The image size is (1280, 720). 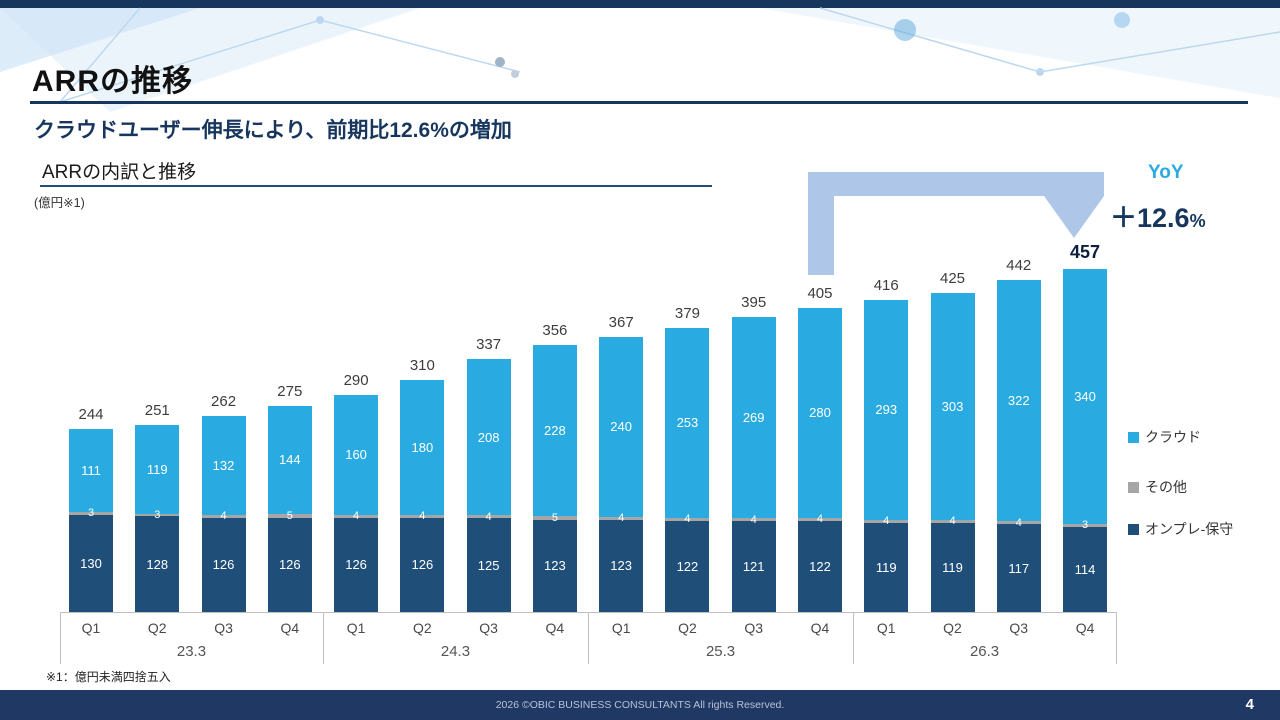 I want to click on chart-legend: クラウド その他 オンプレ-保守, so click(x=1198, y=487).